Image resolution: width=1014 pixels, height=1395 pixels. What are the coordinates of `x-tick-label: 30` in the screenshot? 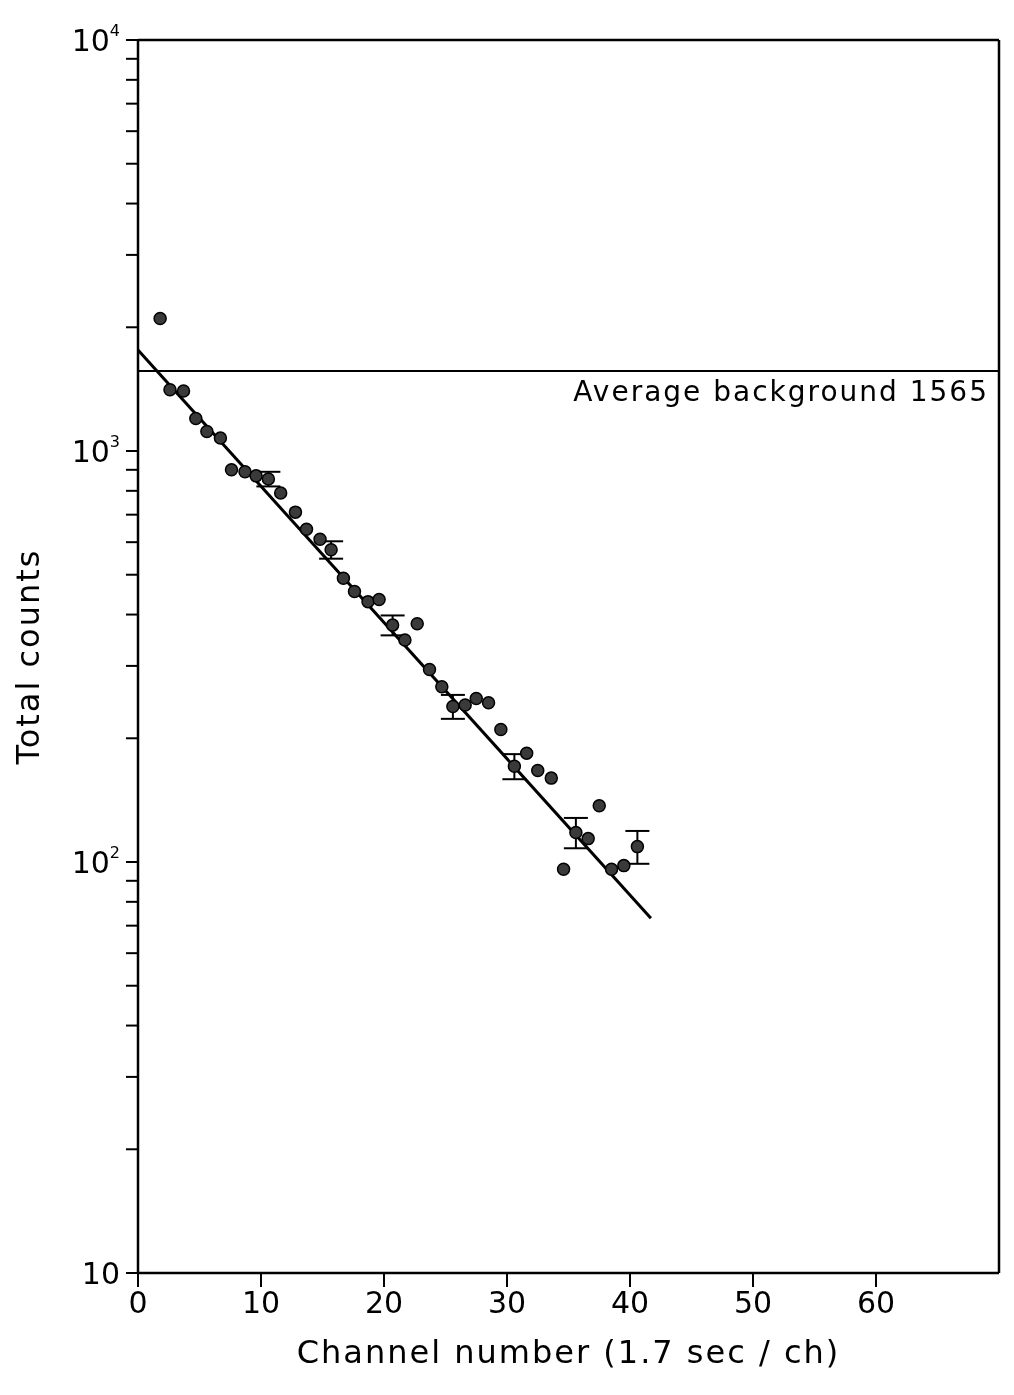 It's located at (507, 1302).